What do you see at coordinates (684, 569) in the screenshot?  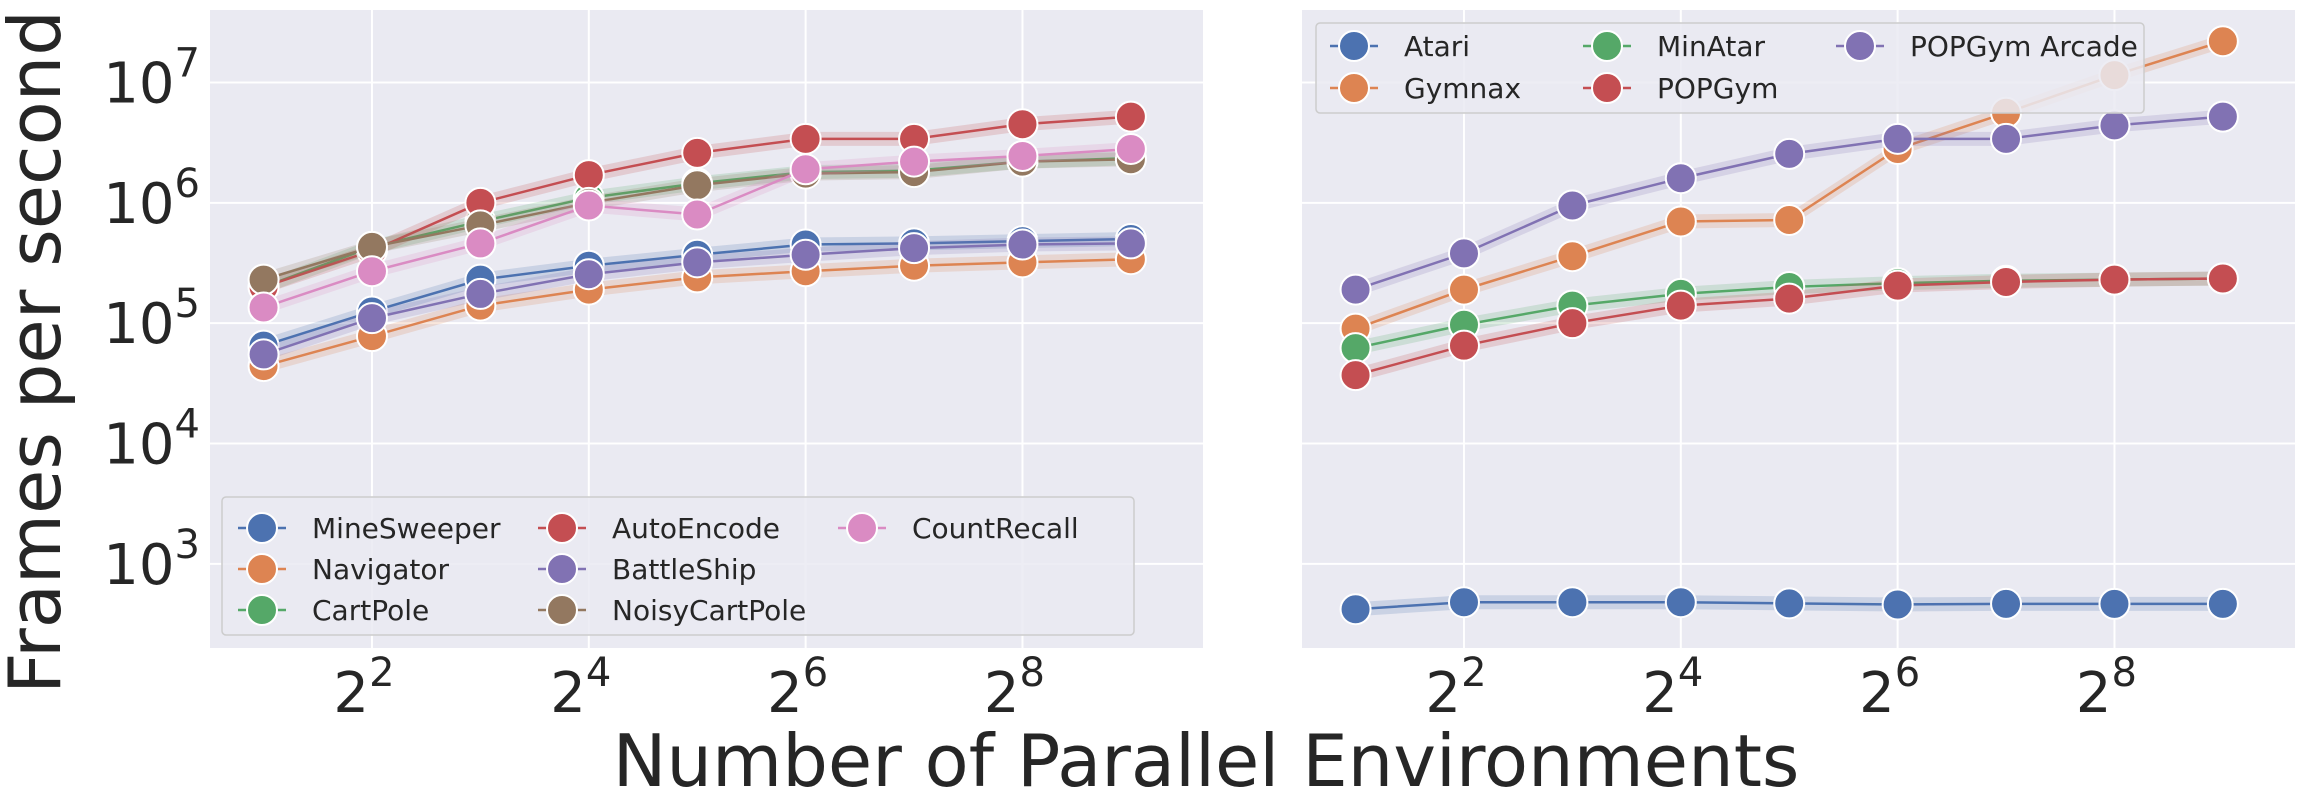 I see `legend-label: BattleShip` at bounding box center [684, 569].